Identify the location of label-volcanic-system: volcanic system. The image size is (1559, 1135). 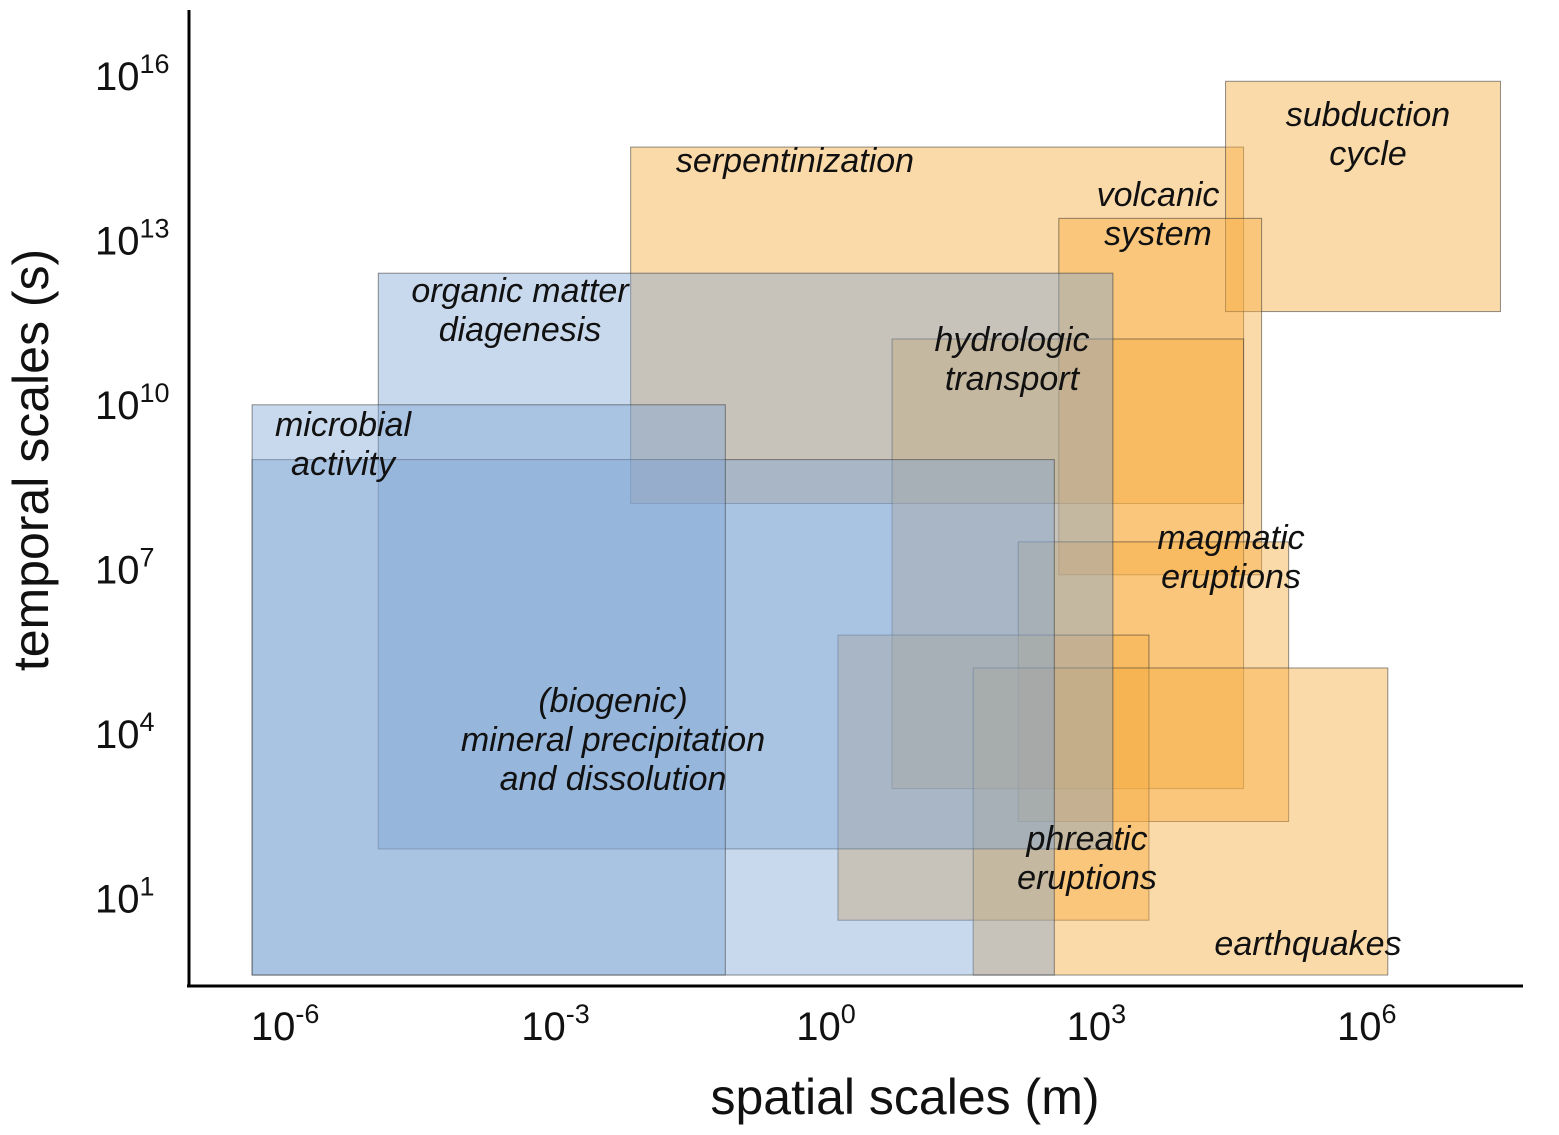
(1158, 214).